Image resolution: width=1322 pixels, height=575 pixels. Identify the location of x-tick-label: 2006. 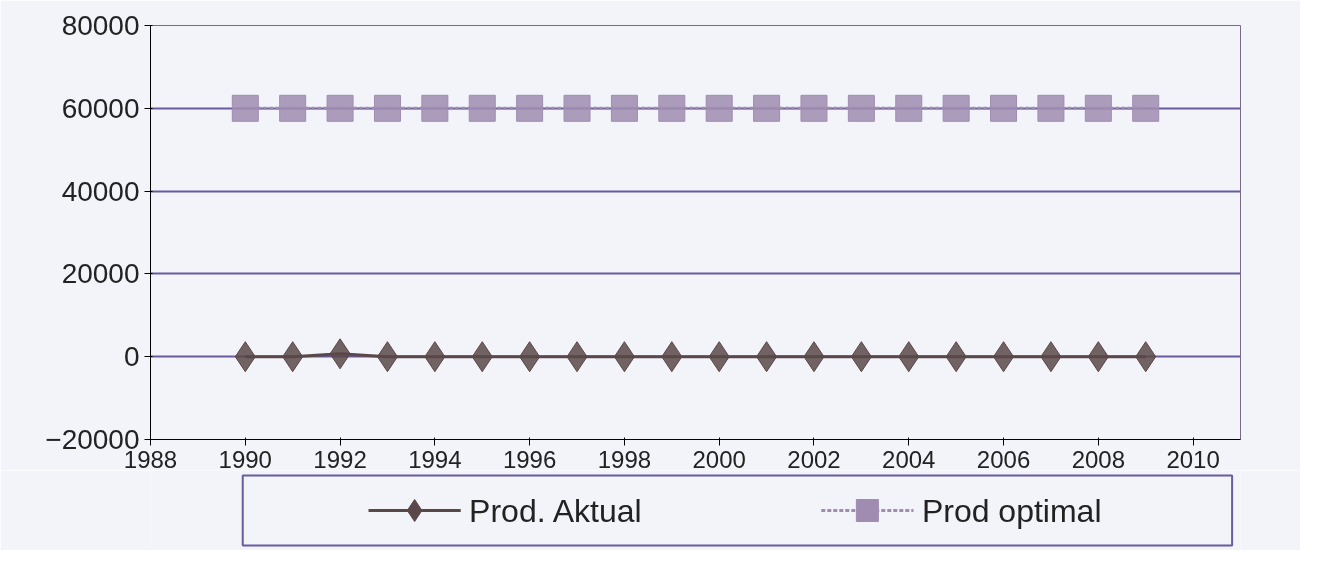
(1003, 459).